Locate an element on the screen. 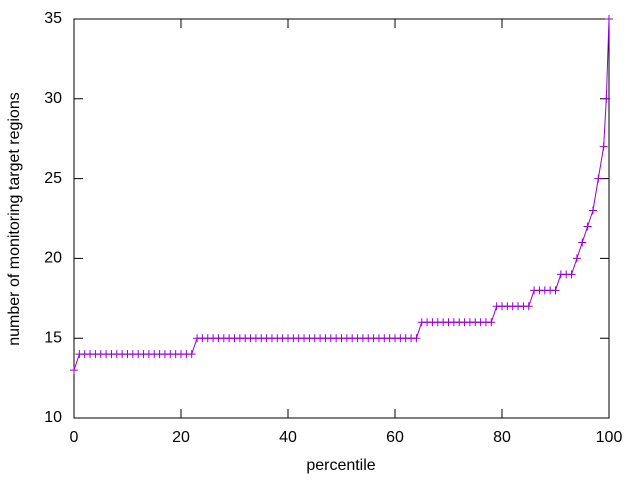 The image size is (640, 480). x-tick-label: 80 is located at coordinates (502, 437).